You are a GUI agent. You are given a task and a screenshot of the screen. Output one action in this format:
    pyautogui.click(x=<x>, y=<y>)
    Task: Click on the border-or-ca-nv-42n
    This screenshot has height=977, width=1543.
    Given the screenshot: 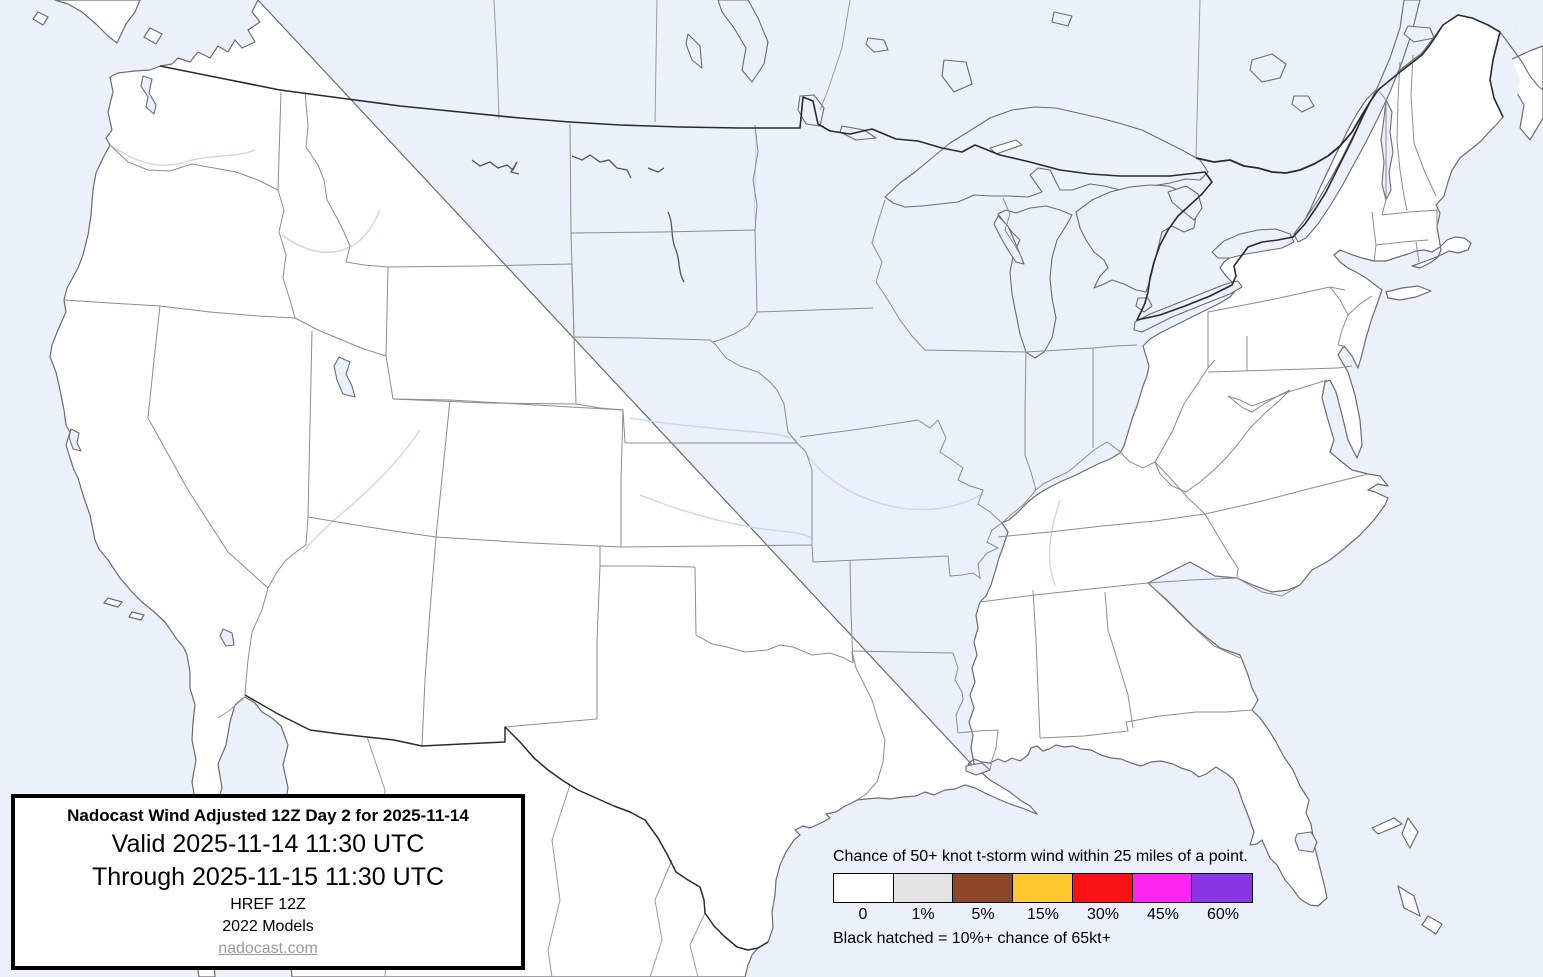 What is the action you would take?
    pyautogui.click(x=179, y=309)
    